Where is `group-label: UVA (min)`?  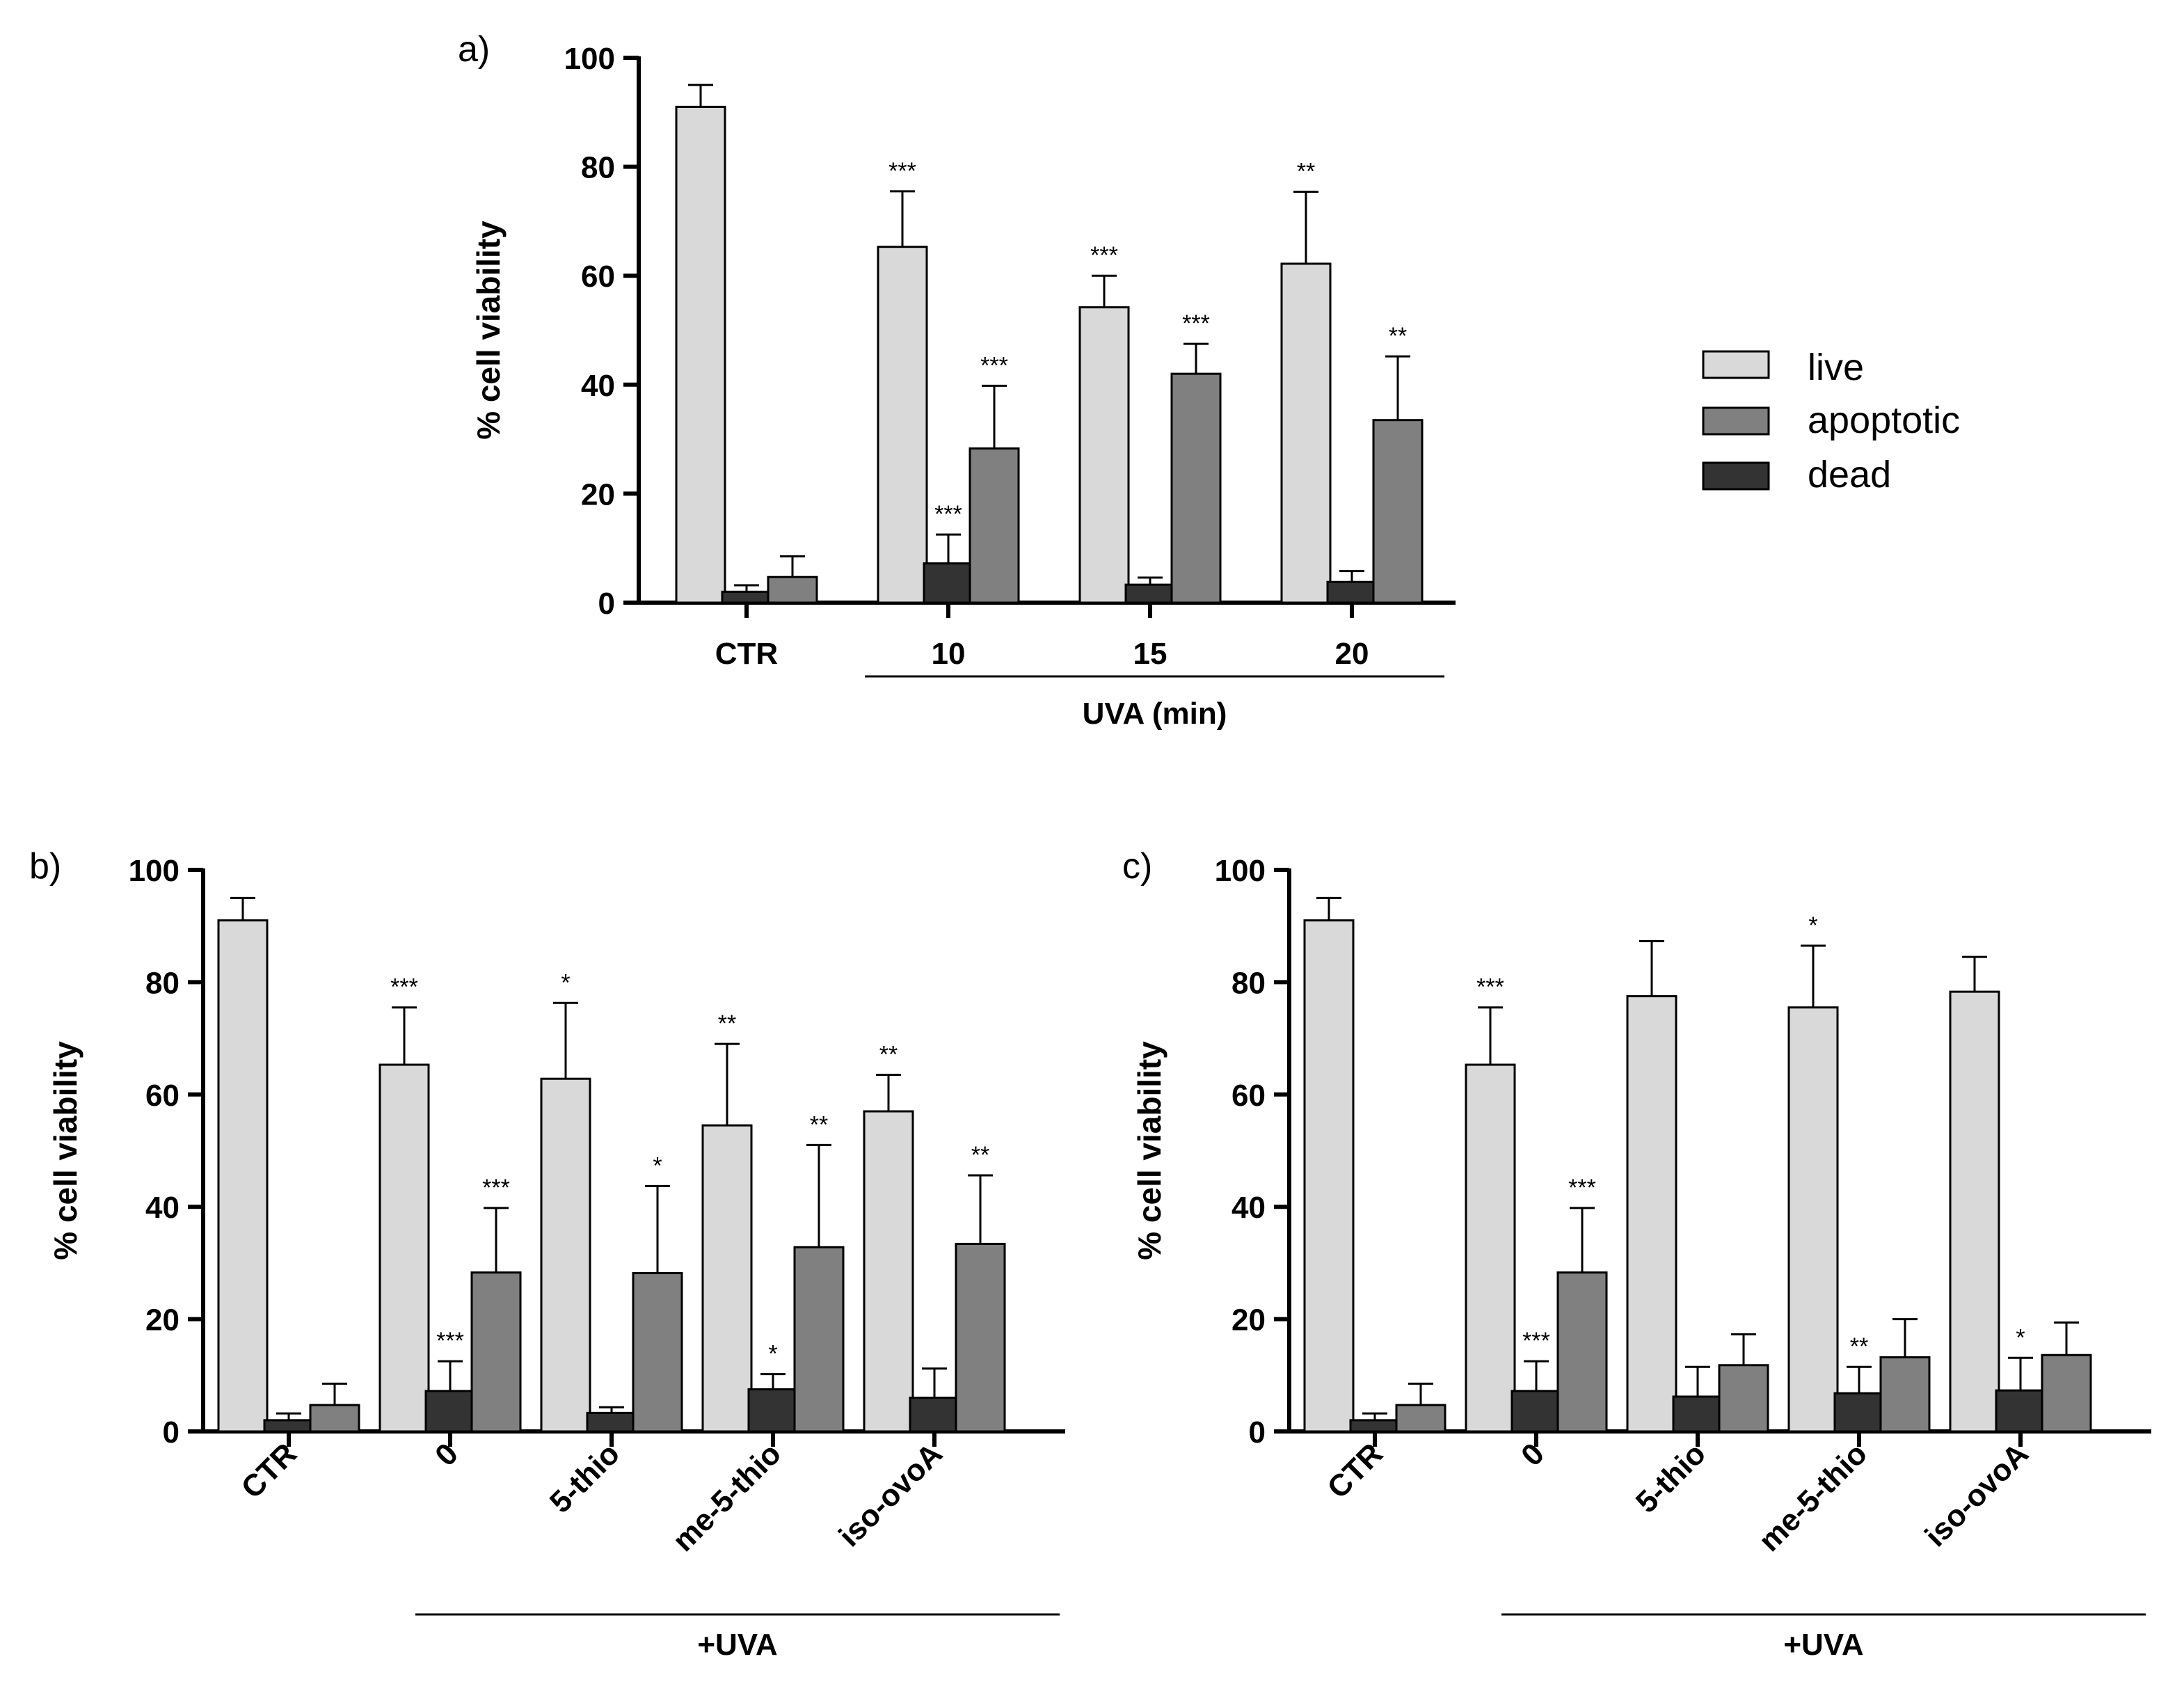 group-label: UVA (min) is located at coordinates (1155, 714).